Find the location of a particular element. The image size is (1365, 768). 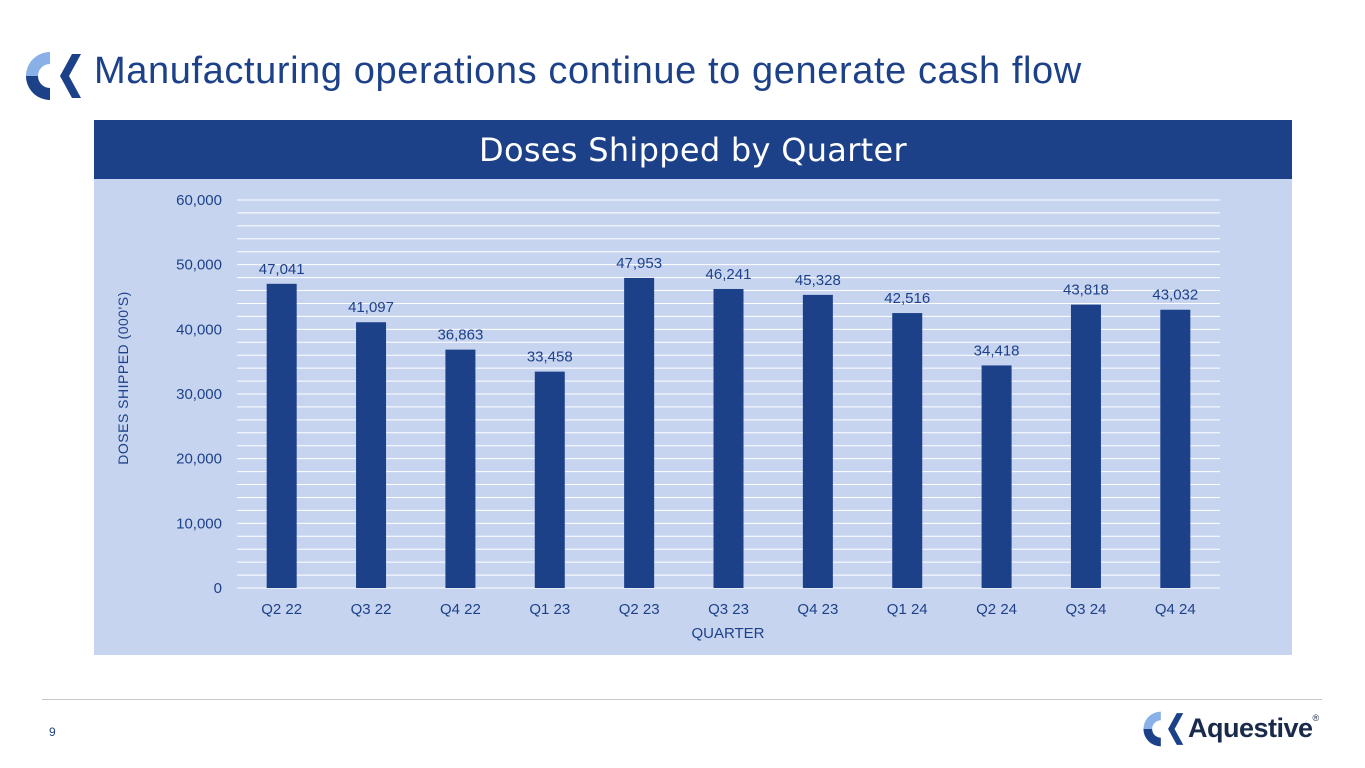

data-label: 34,418 is located at coordinates (997, 350).